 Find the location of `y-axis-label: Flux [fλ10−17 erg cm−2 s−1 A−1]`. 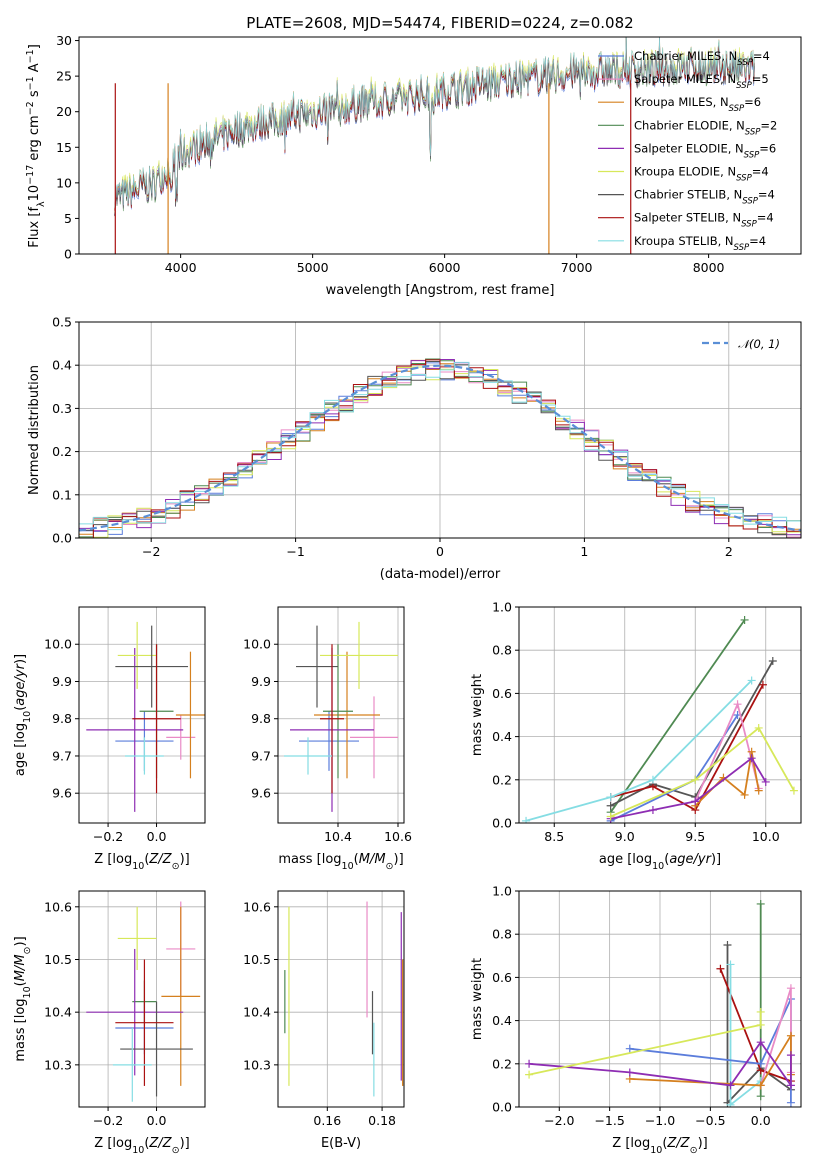

y-axis-label: Flux [fλ10−17 erg cm−2 s−1 A−1] is located at coordinates (36, 146).